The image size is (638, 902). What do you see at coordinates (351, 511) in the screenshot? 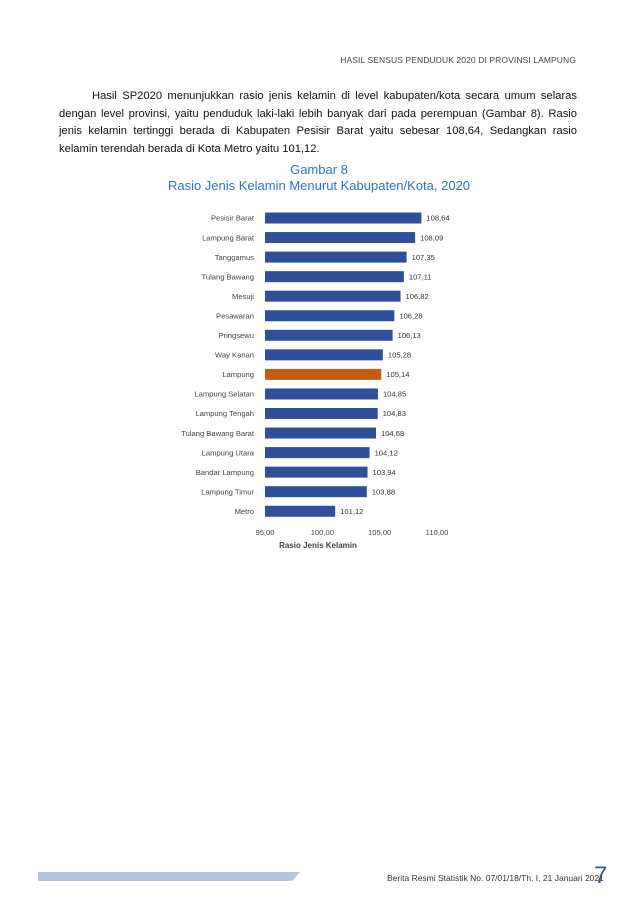
I see `value-label-metro: 101,12` at bounding box center [351, 511].